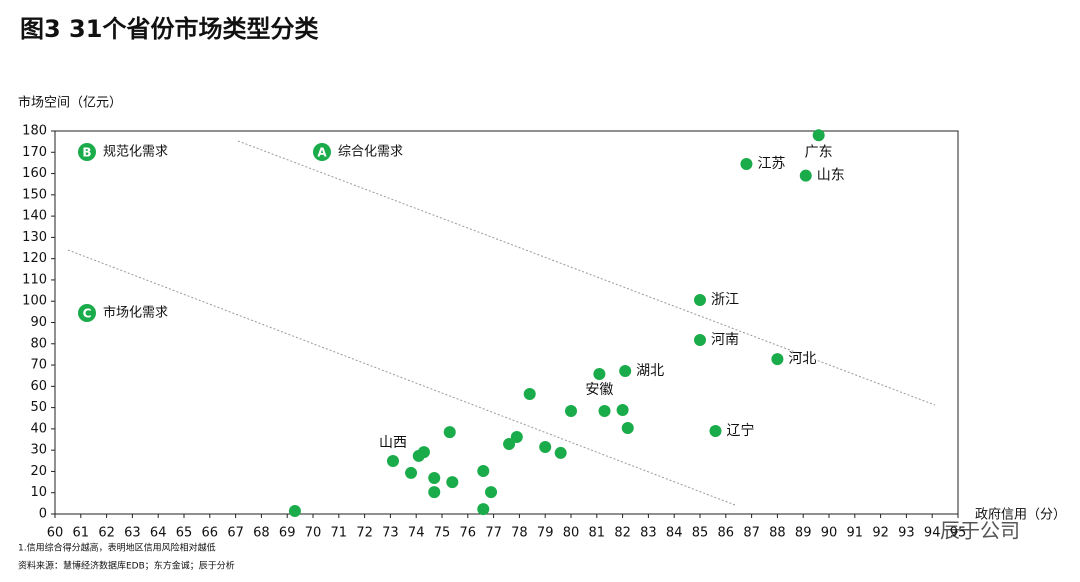 The height and width of the screenshot is (582, 1080). Describe the element at coordinates (38, 450) in the screenshot. I see `y-tick-label: 30` at that location.